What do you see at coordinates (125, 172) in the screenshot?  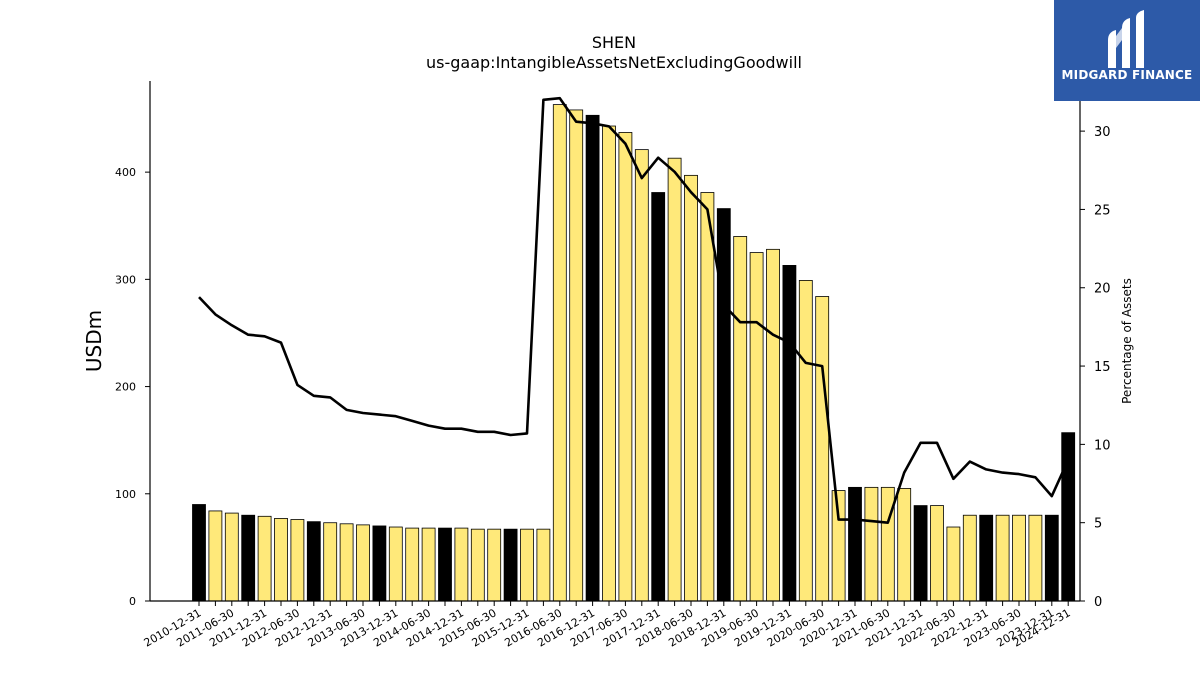 I see `y-tick-label: 400` at bounding box center [125, 172].